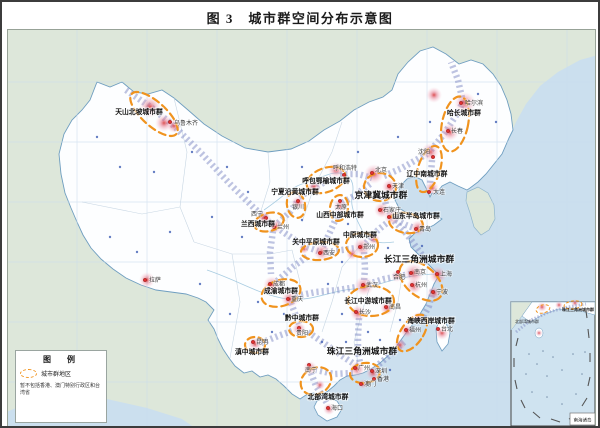  I want to click on city-label: 香港, so click(383, 379).